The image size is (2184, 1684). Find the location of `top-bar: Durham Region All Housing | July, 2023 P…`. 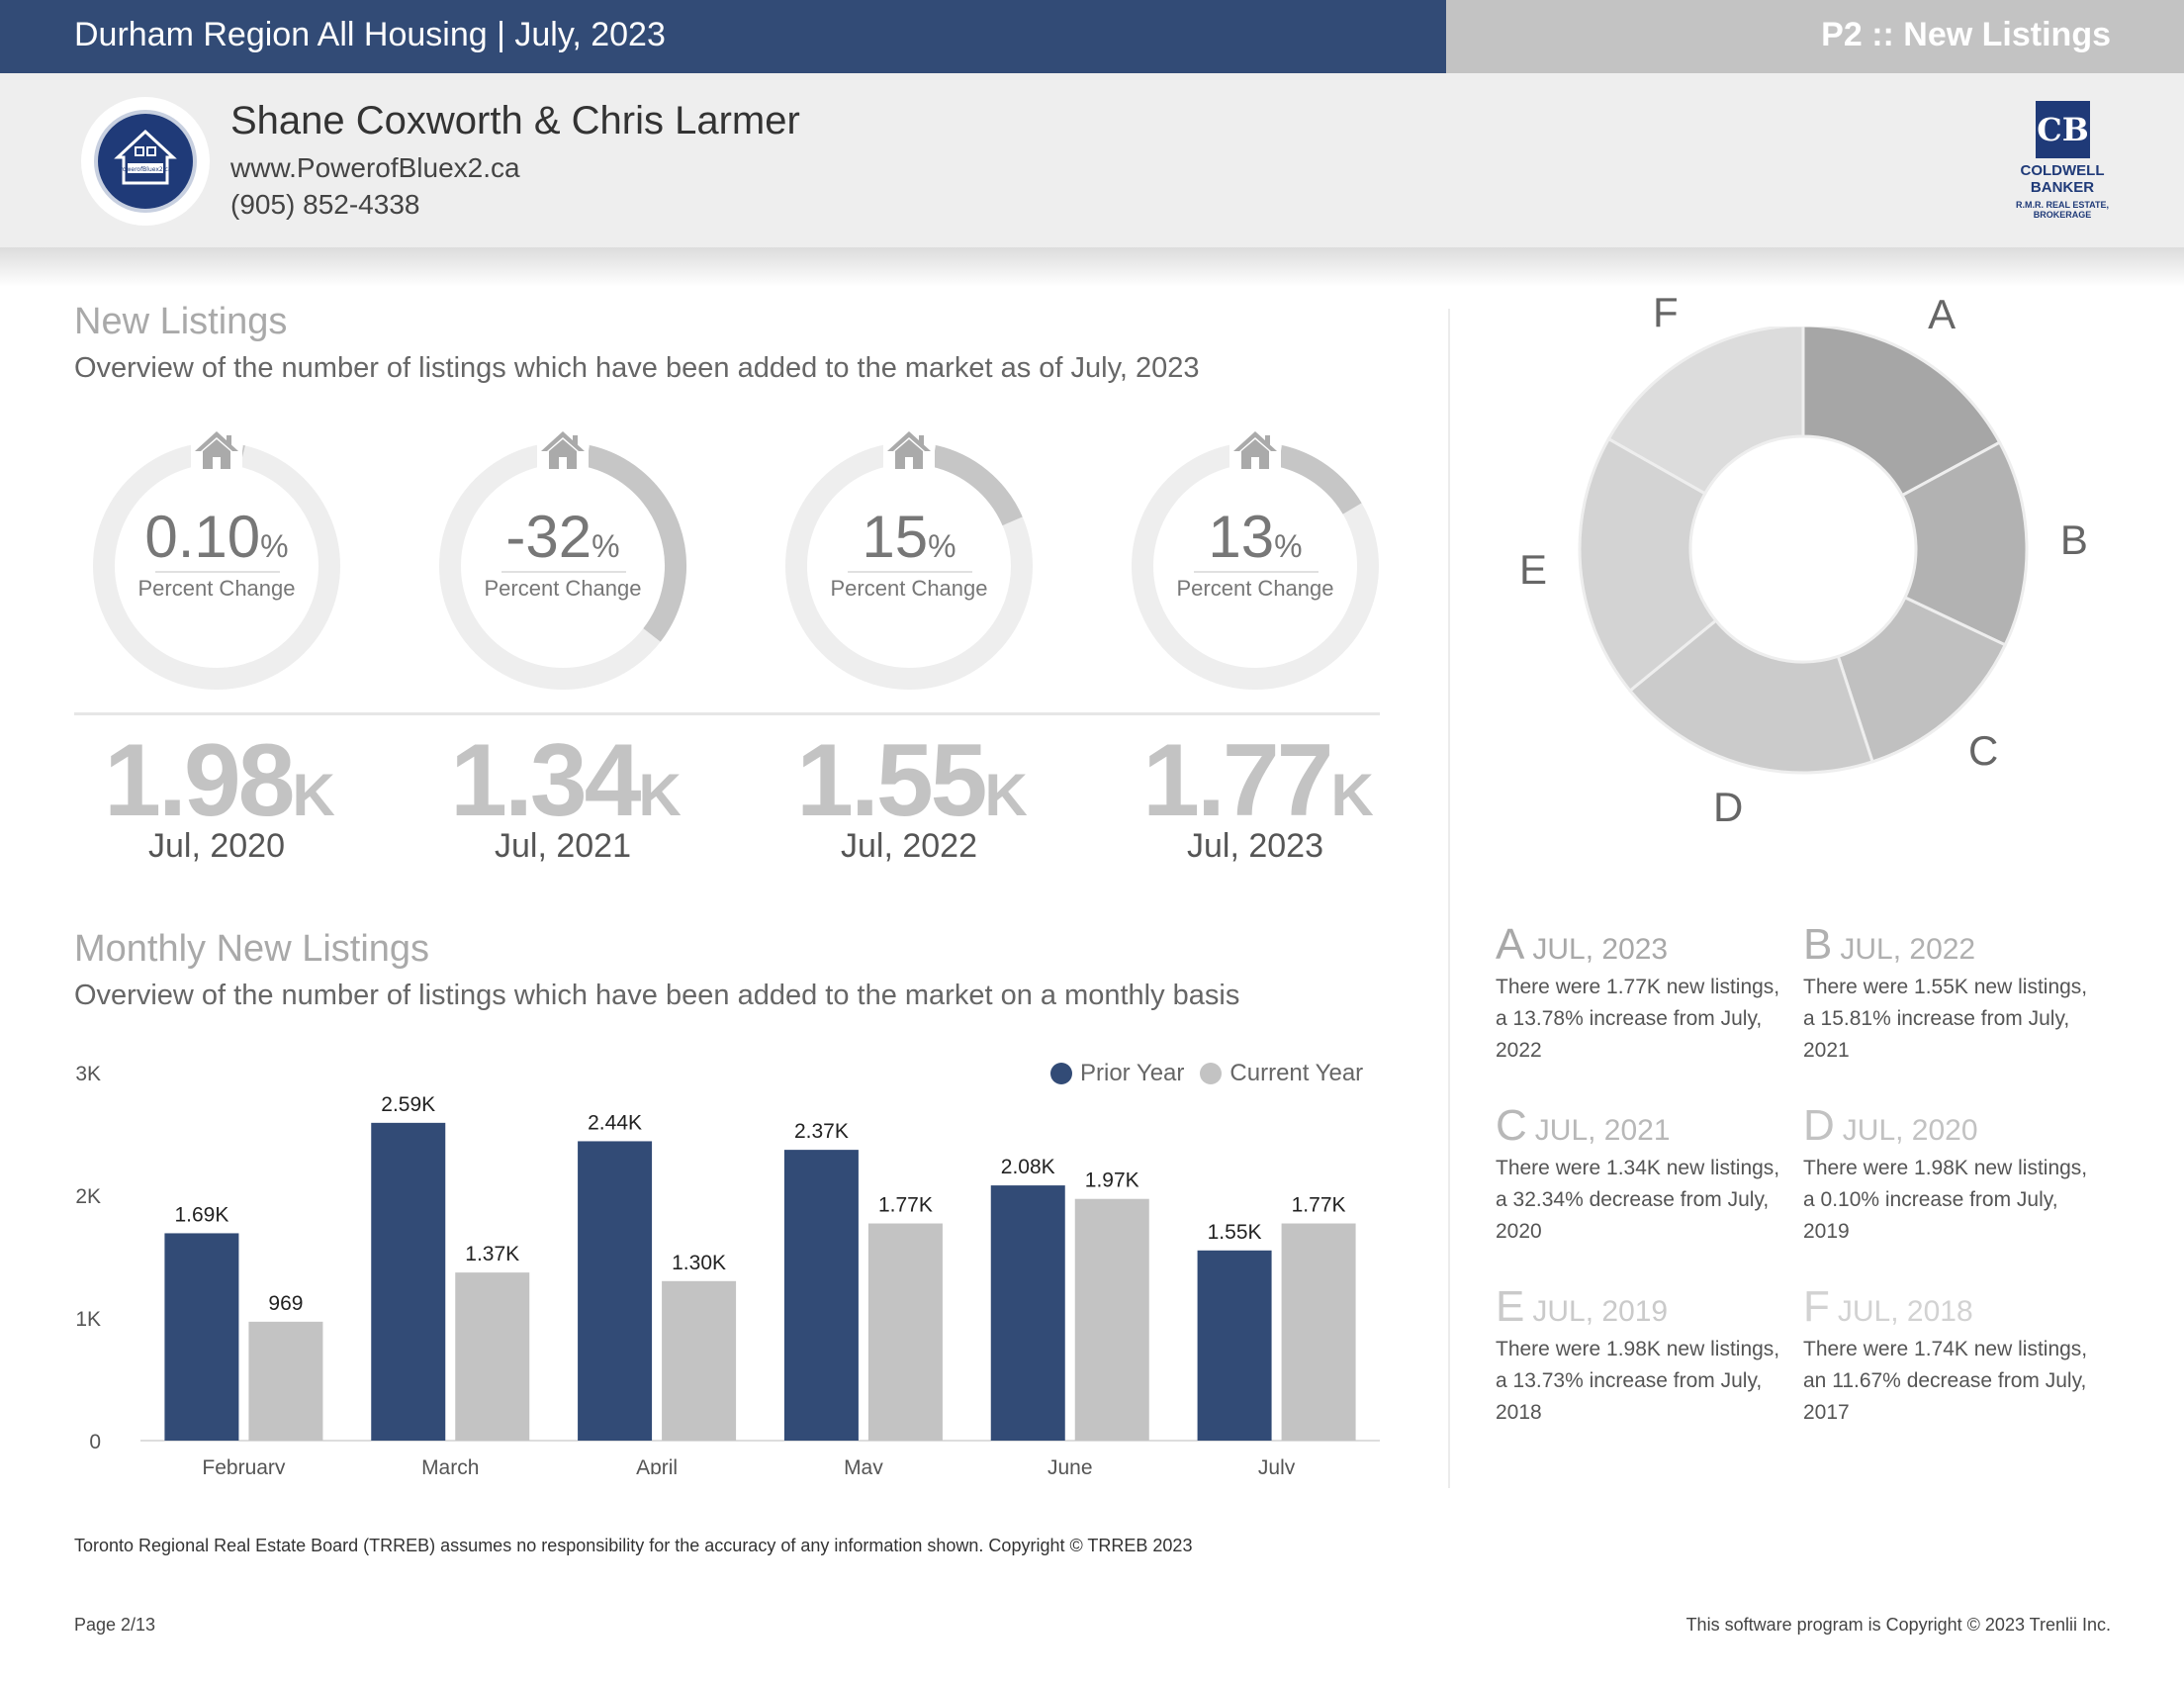

top-bar: Durham Region All Housing | July, 2023 P… is located at coordinates (1092, 36).